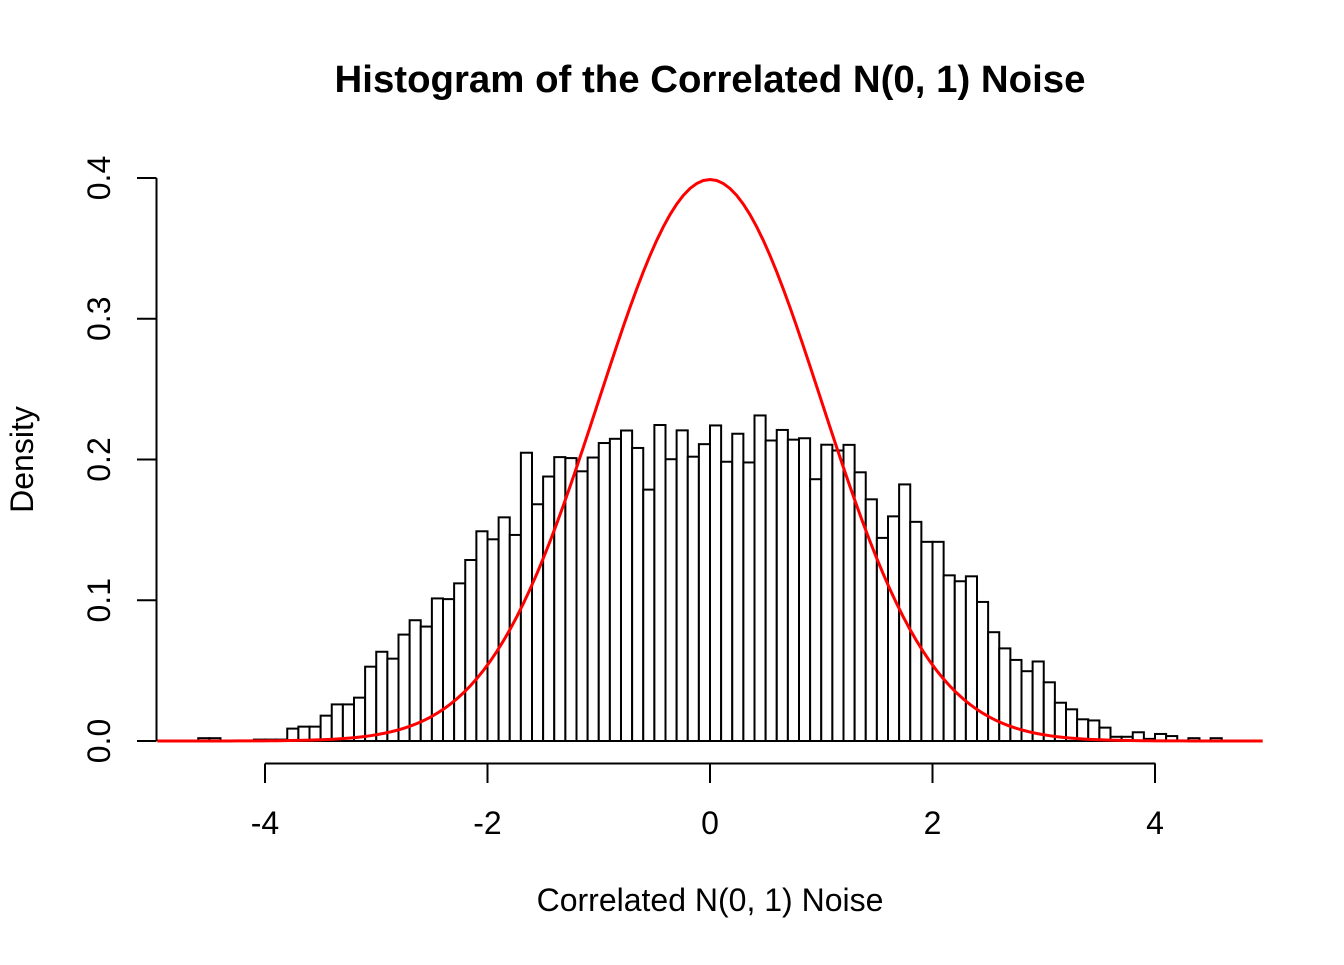 This screenshot has height=965, width=1344. What do you see at coordinates (22, 459) in the screenshot?
I see `svg-text: Density` at bounding box center [22, 459].